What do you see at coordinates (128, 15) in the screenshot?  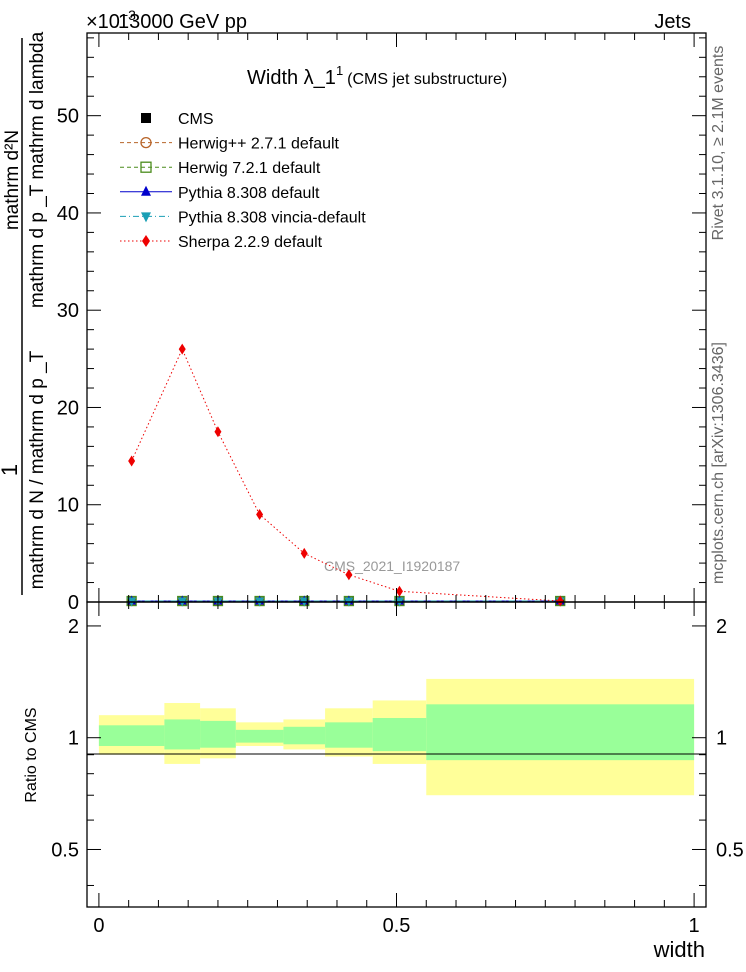 I see `exponent-value: −3` at bounding box center [128, 15].